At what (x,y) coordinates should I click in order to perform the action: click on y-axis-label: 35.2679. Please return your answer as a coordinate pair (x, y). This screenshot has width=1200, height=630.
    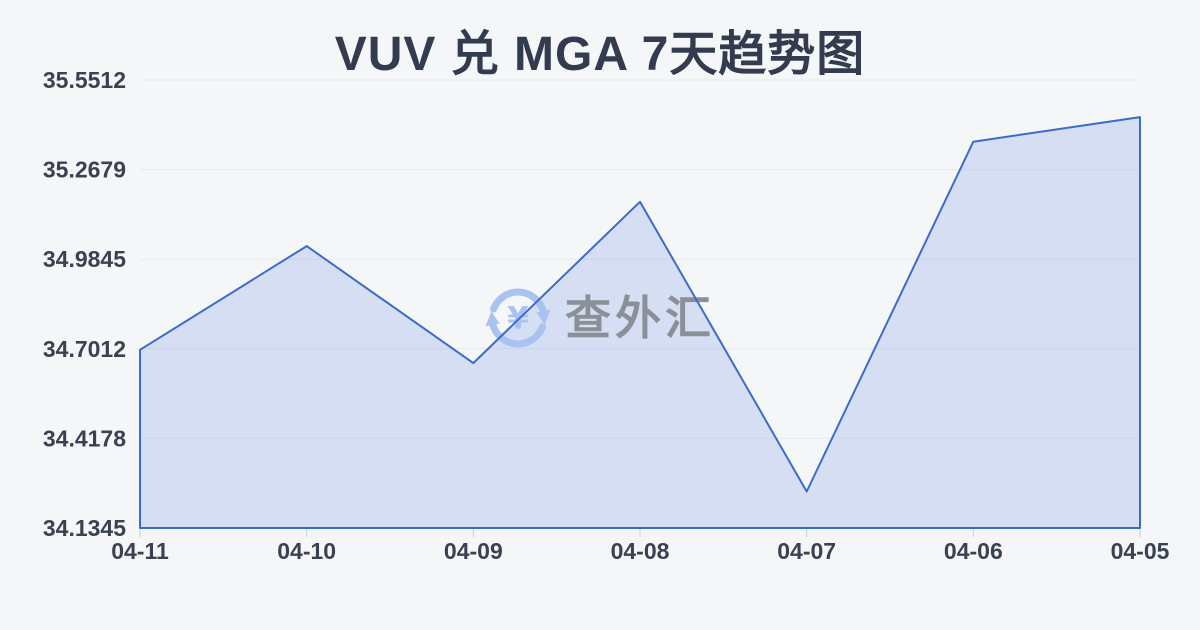
    Looking at the image, I should click on (84, 170).